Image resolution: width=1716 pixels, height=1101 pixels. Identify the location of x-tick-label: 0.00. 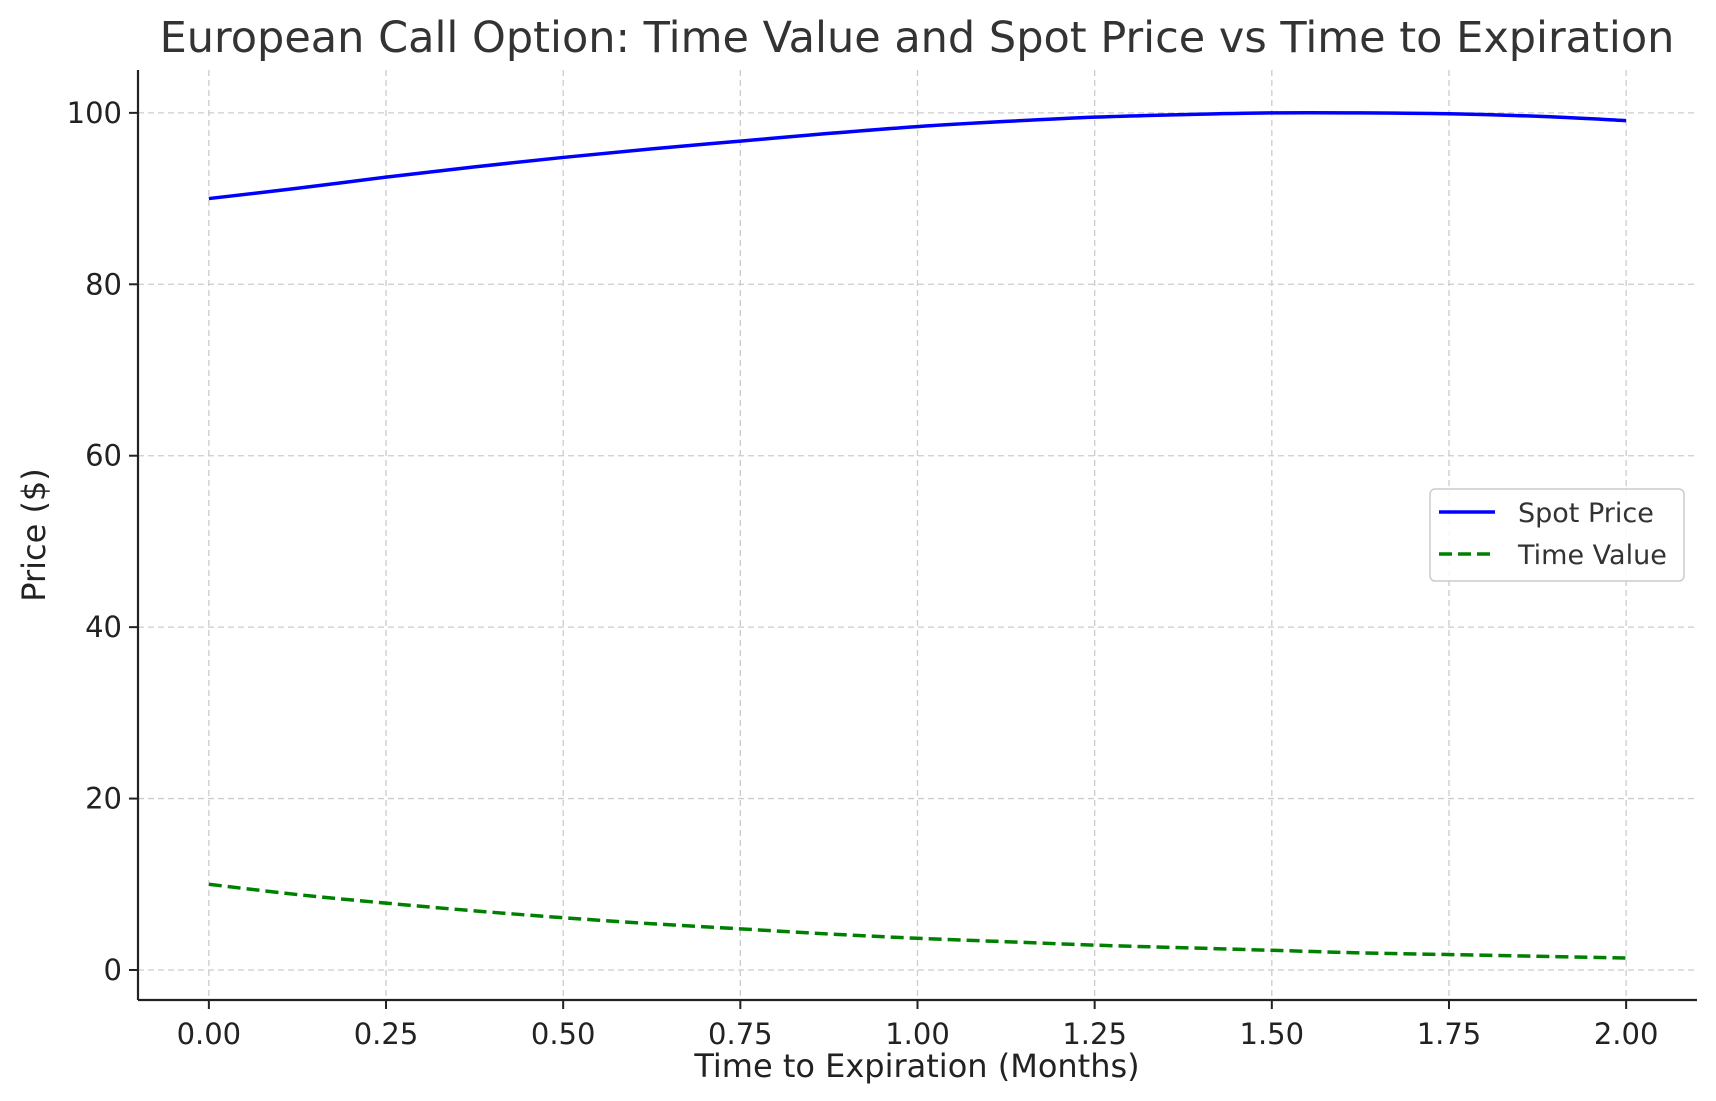
(209, 1034).